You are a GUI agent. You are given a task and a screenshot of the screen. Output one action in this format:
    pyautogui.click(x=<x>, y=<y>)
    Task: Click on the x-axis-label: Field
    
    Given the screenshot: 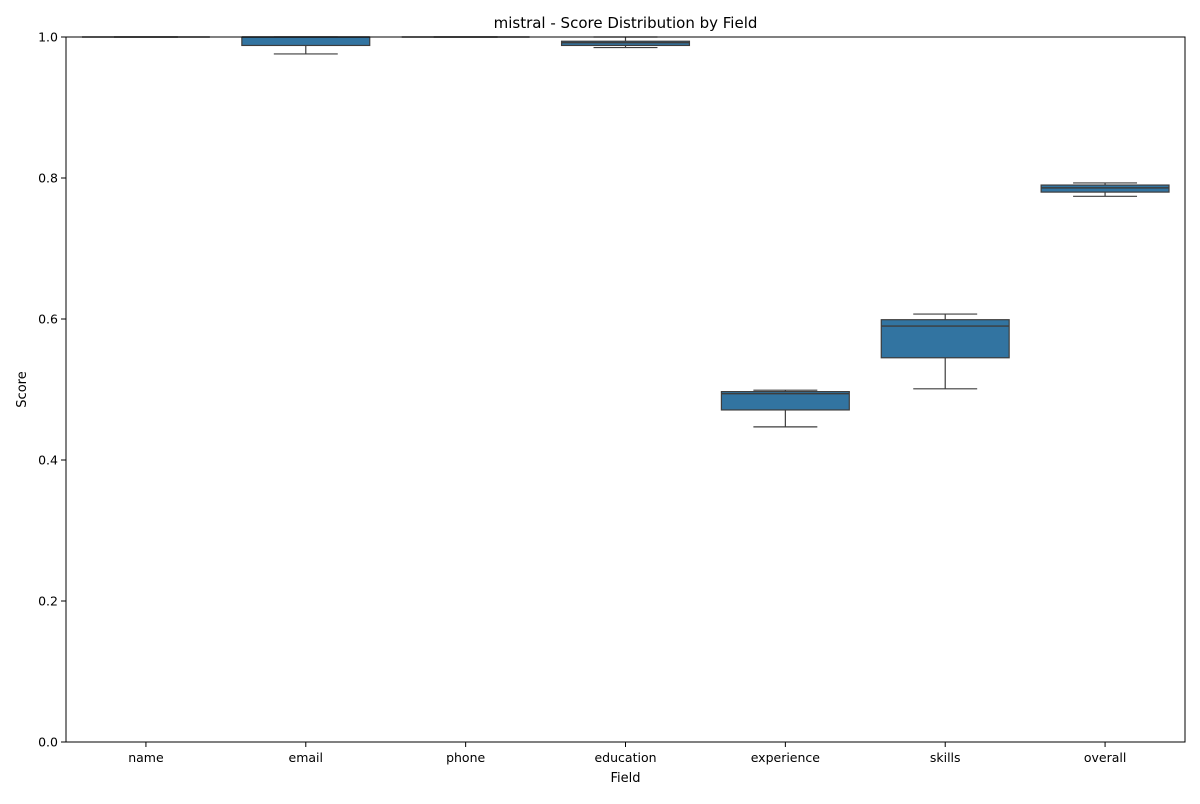 What is the action you would take?
    pyautogui.click(x=625, y=778)
    